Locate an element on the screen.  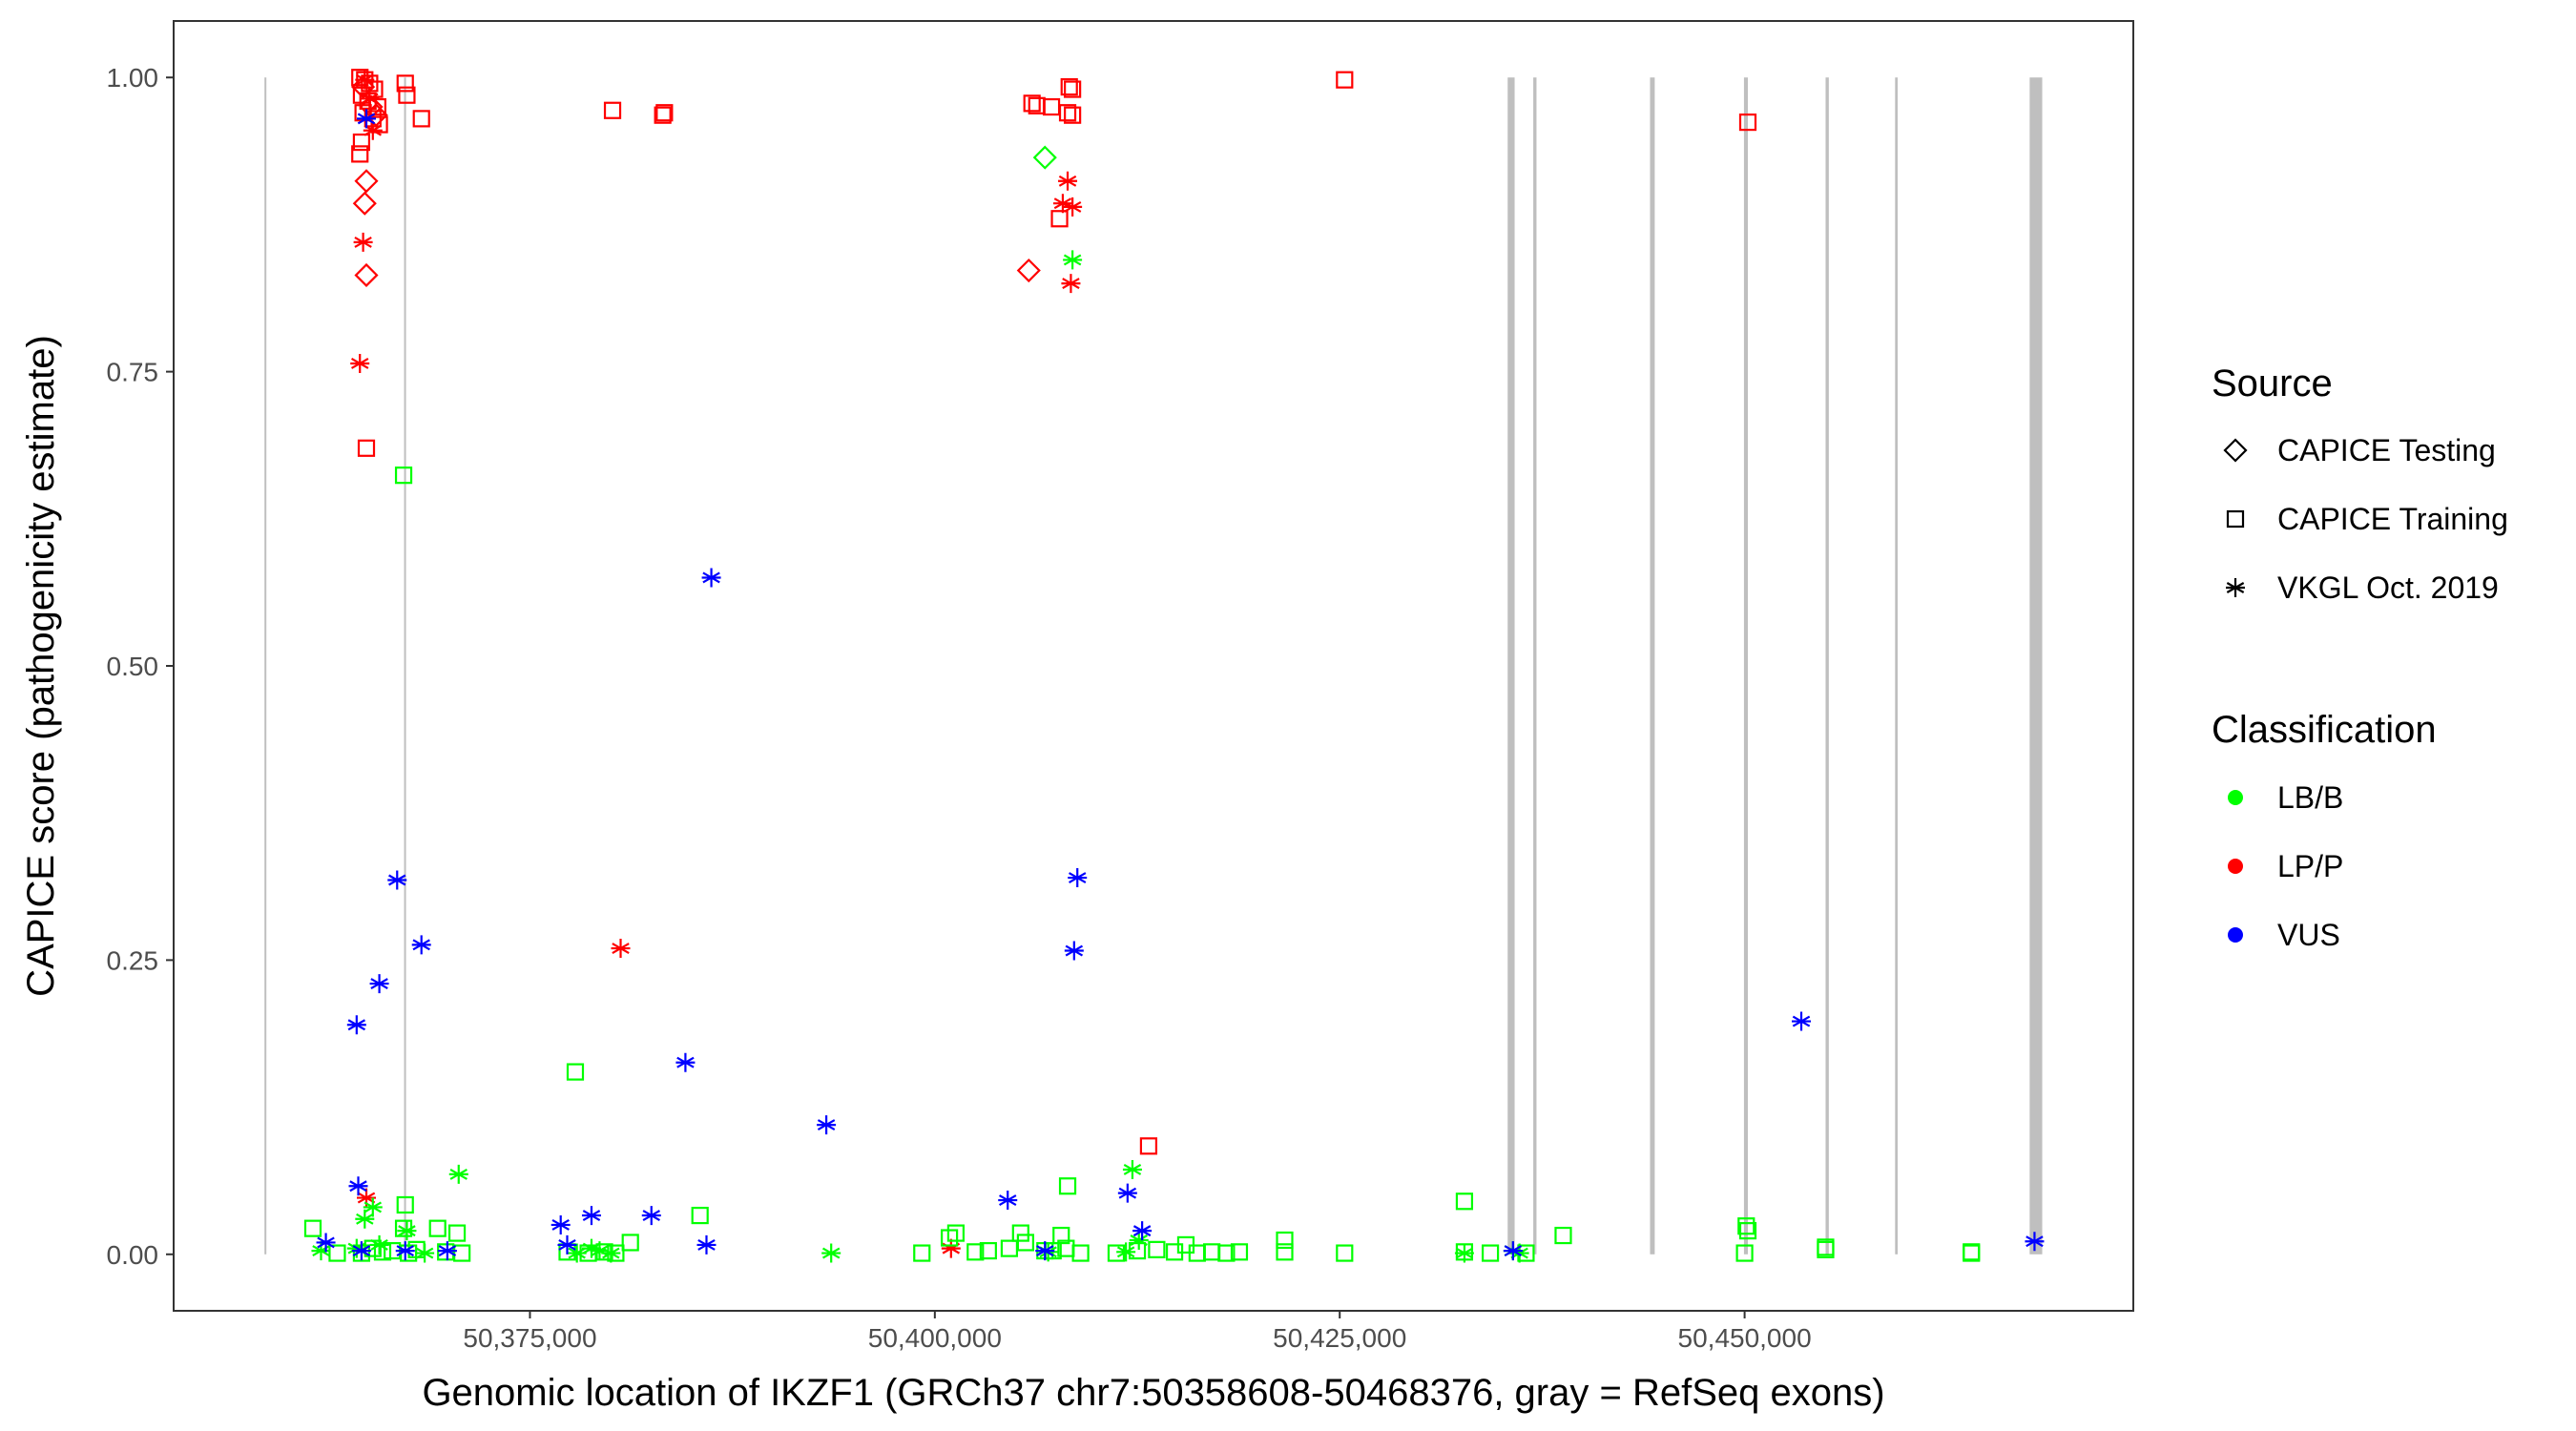
x-tick-label: 50,425,000 is located at coordinates (1339, 1338).